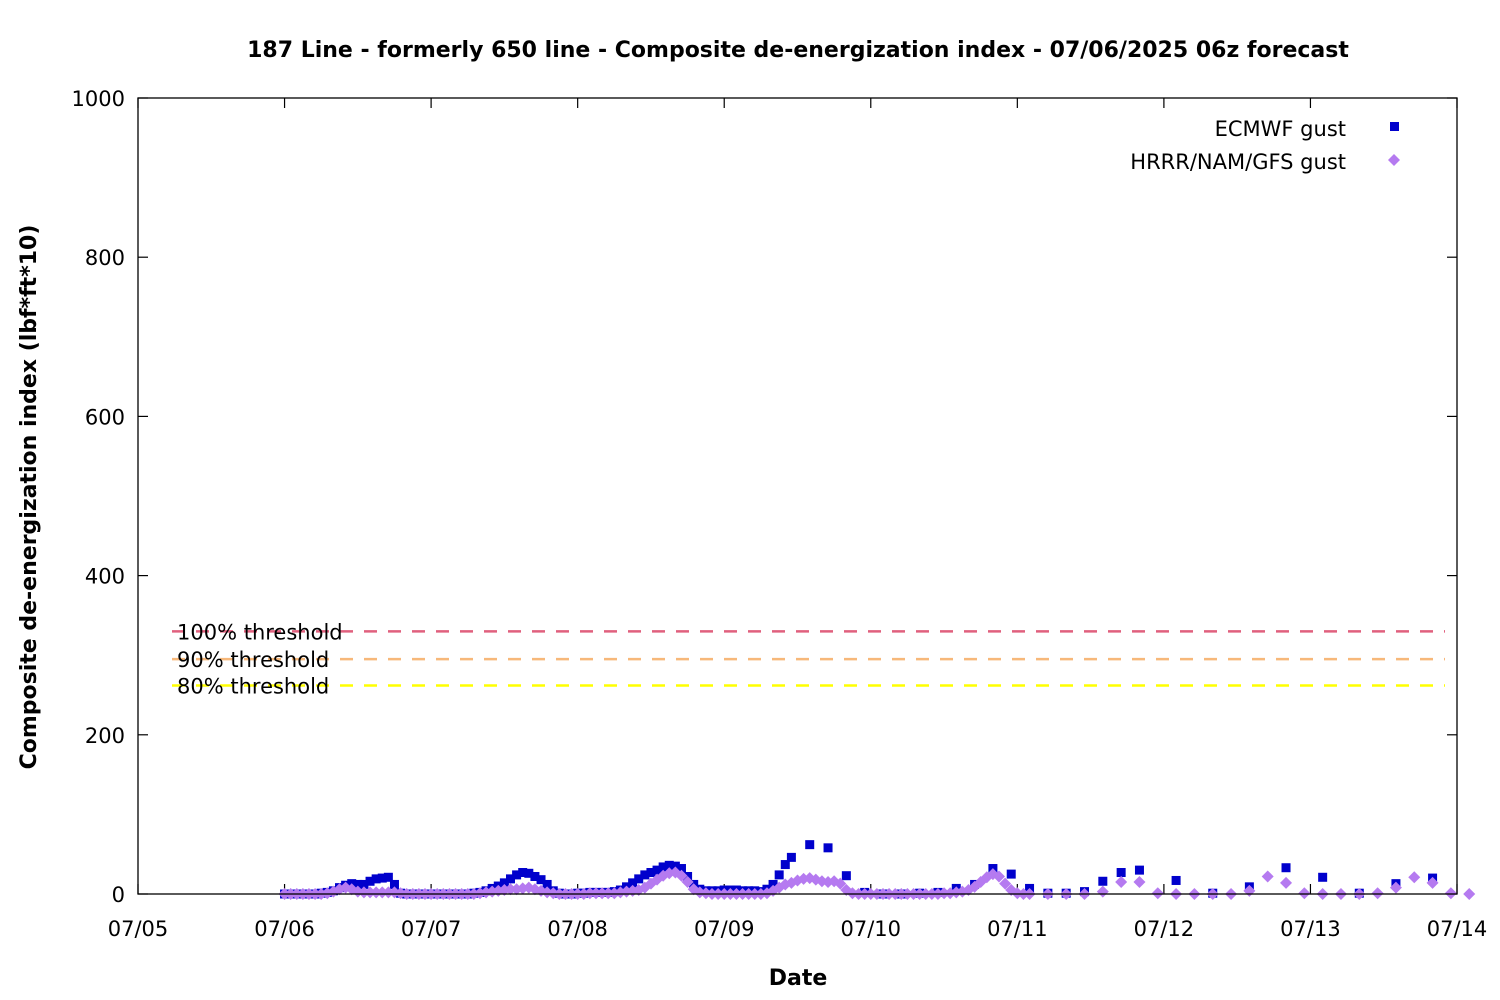 Image resolution: width=1500 pixels, height=1000 pixels. Describe the element at coordinates (260, 632) in the screenshot. I see `threshold-label: 100% threshold` at that location.